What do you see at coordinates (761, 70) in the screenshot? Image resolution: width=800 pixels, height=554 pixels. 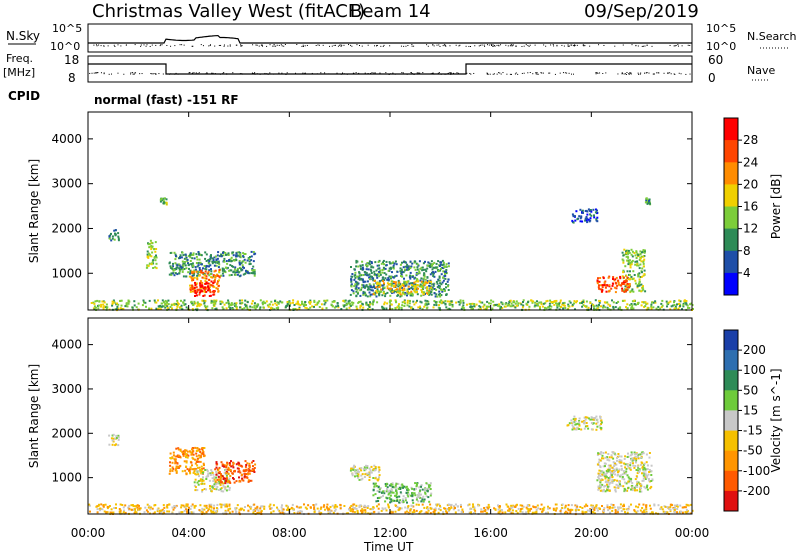 I see `nave-label: Nave` at bounding box center [761, 70].